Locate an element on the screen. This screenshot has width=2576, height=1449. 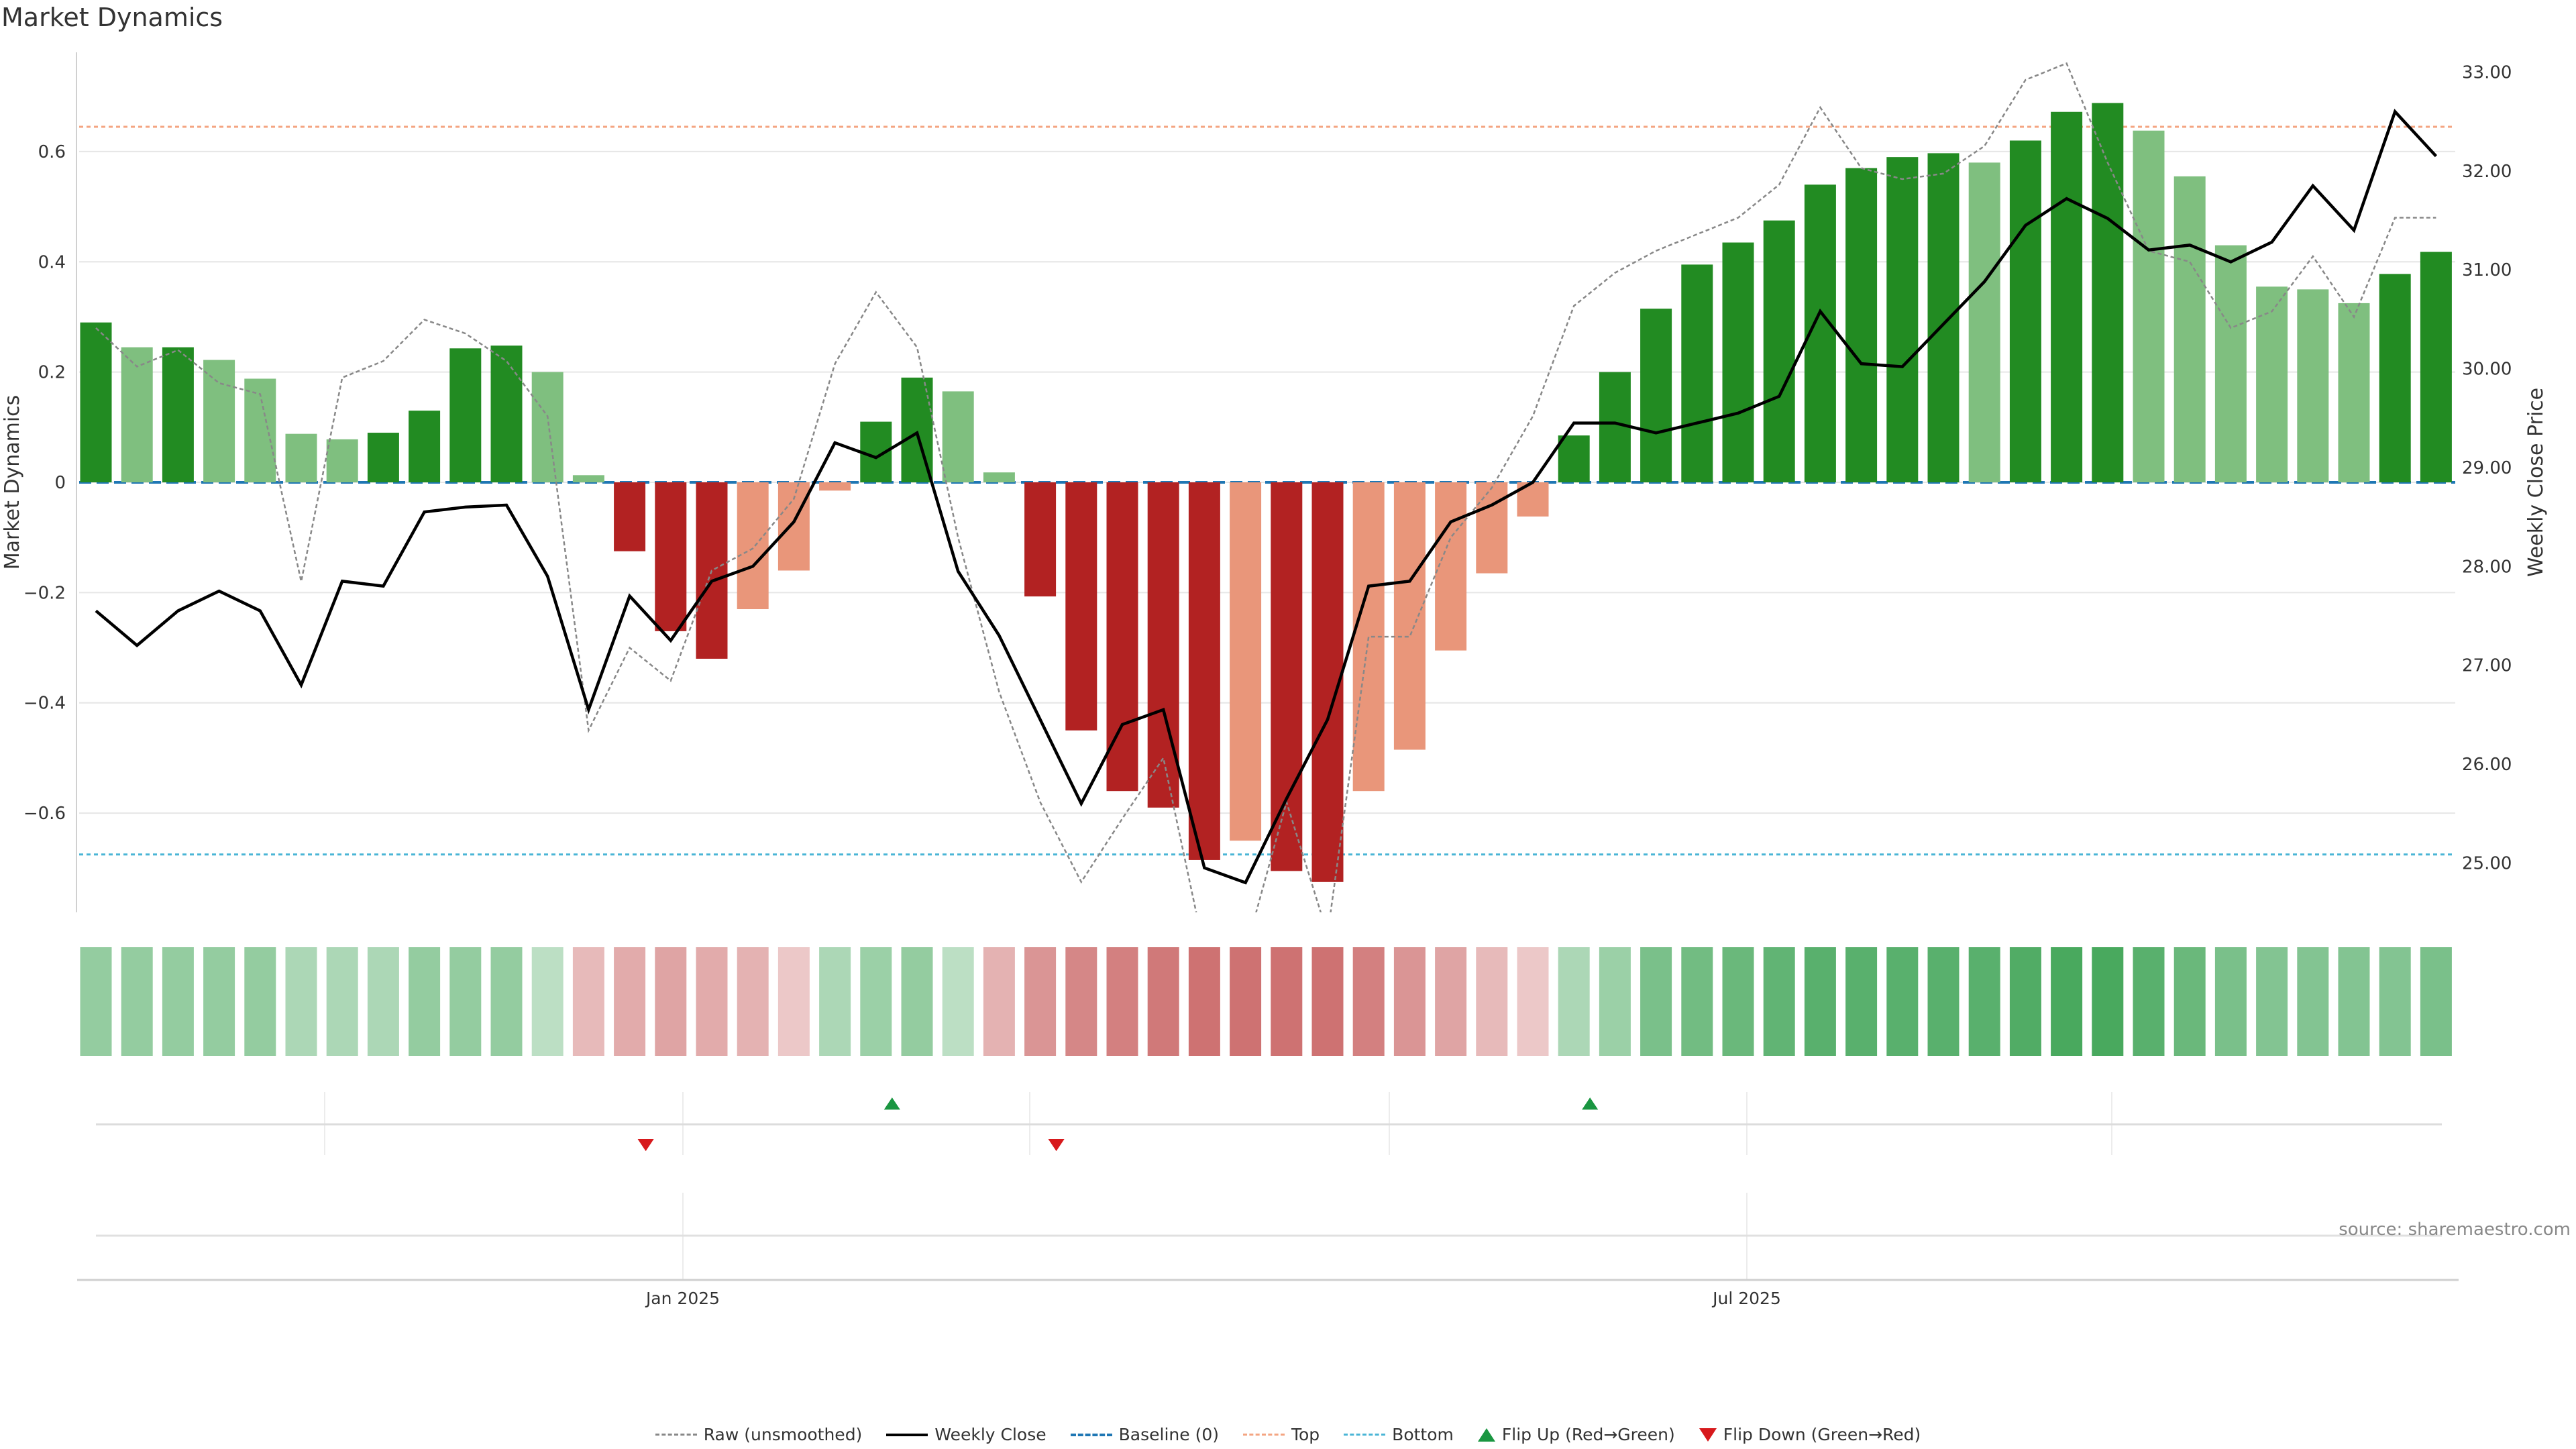
y2-tick-label: 27.00 is located at coordinates (2487, 666).